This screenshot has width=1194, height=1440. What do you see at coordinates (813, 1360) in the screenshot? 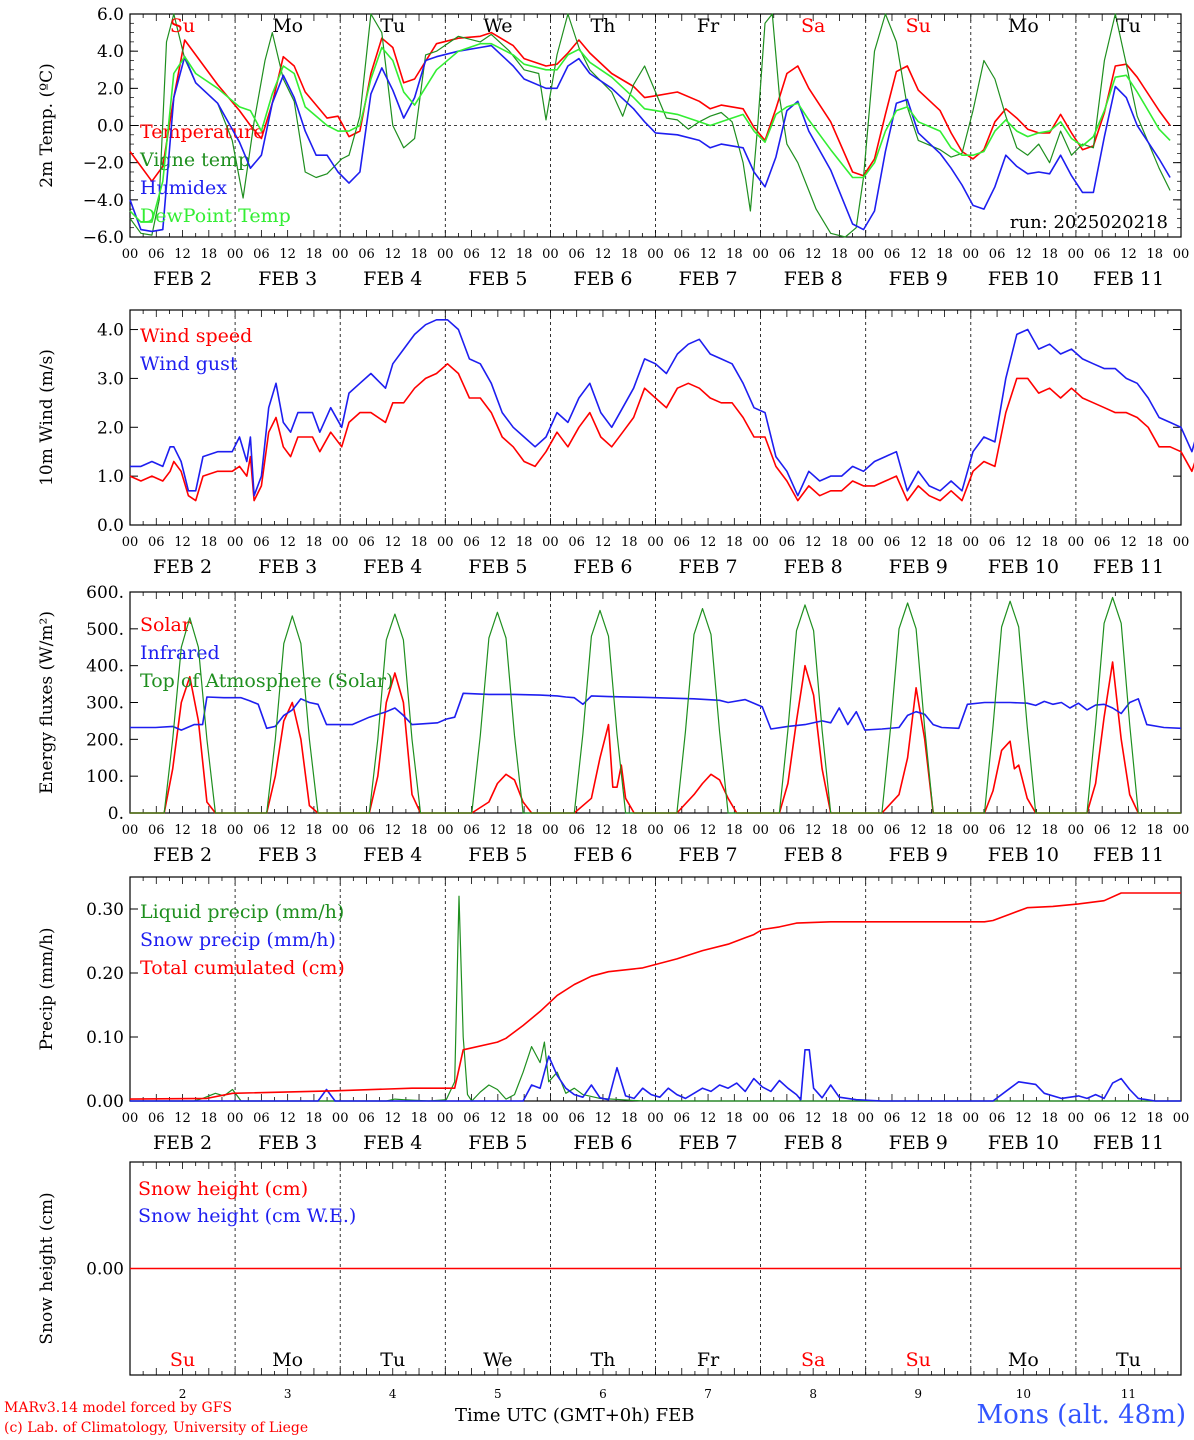
I see `weekday-label-bottom: Sa` at bounding box center [813, 1360].